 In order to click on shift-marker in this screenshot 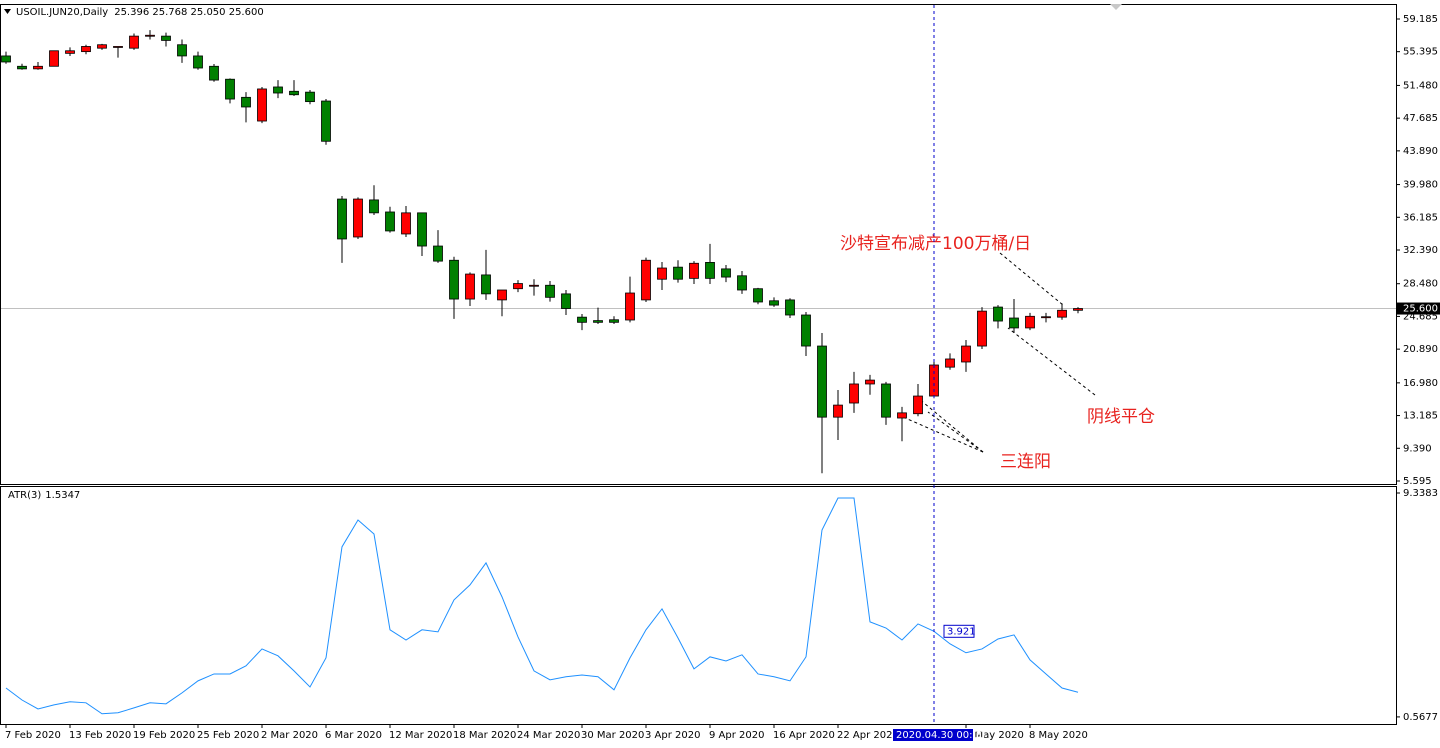, I will do `click(1116, 7)`.